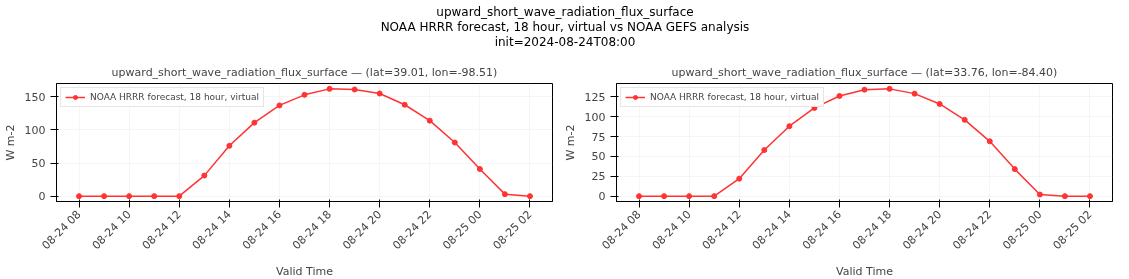 The height and width of the screenshot is (279, 1129). What do you see at coordinates (565, 27) in the screenshot?
I see `text: upward_short_wave_radiation_flux_surface NOAA HRRR forecast, 18 hour, virtual vs NOAA GEFS analysis init=2024-08-24T08:00` at bounding box center [565, 27].